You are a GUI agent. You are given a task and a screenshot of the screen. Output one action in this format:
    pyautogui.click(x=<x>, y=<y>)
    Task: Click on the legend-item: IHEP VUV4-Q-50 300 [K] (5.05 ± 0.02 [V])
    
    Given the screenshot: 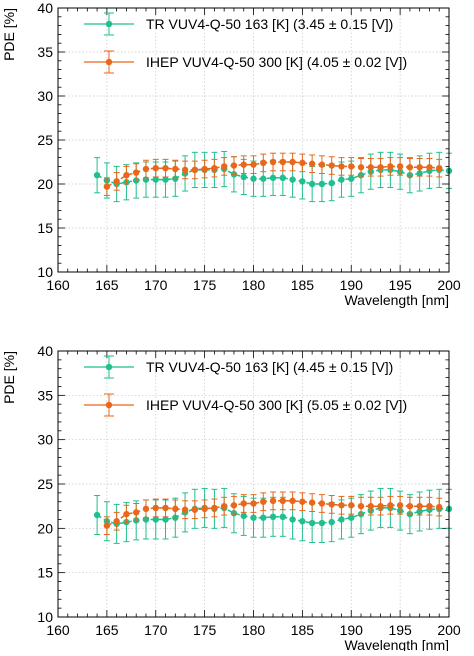 What is the action you would take?
    pyautogui.click(x=245, y=405)
    